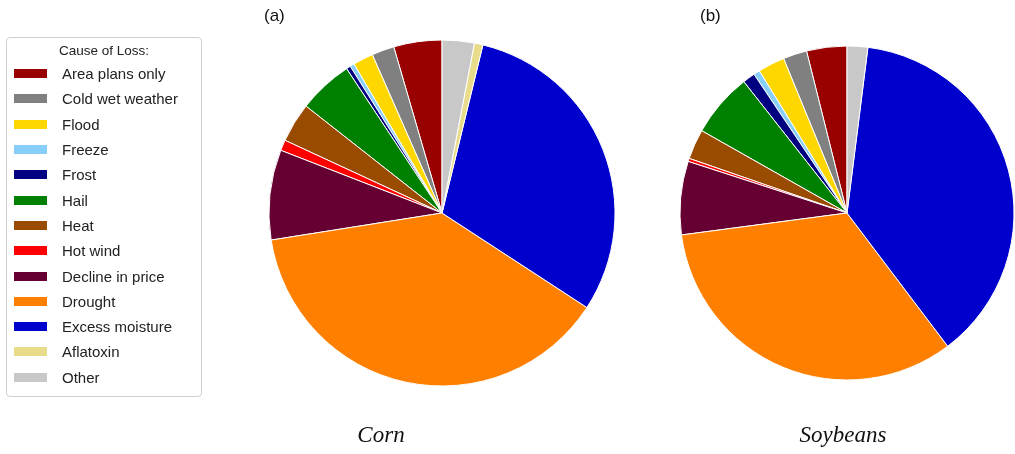 This screenshot has width=1015, height=454. What do you see at coordinates (91, 352) in the screenshot?
I see `legend-label: Aflatoxin` at bounding box center [91, 352].